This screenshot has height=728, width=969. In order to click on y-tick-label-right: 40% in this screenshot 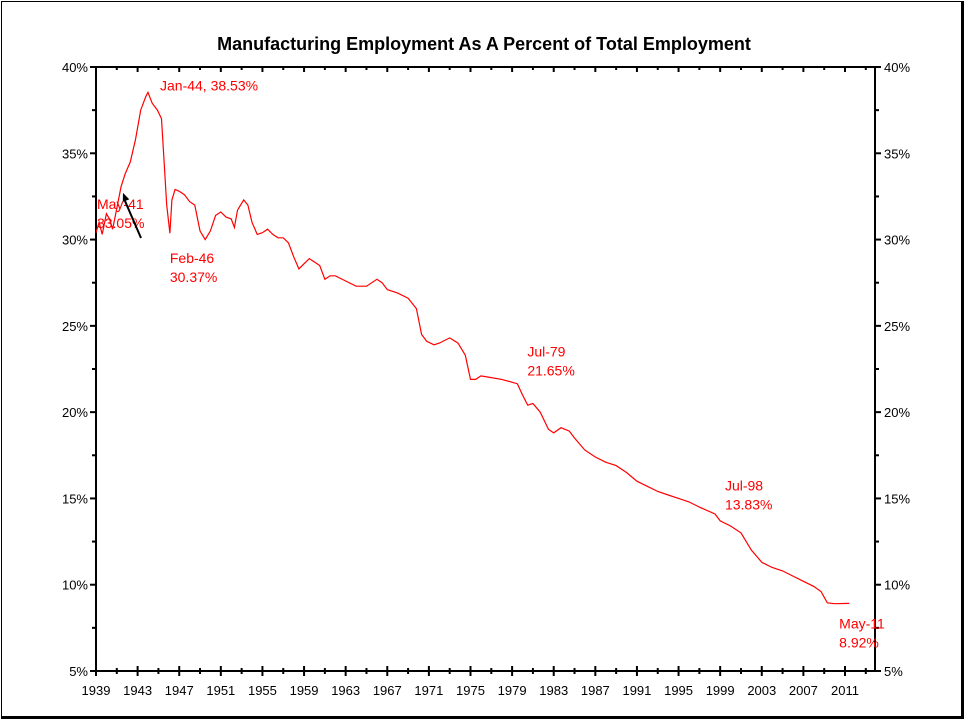, I will do `click(897, 67)`.